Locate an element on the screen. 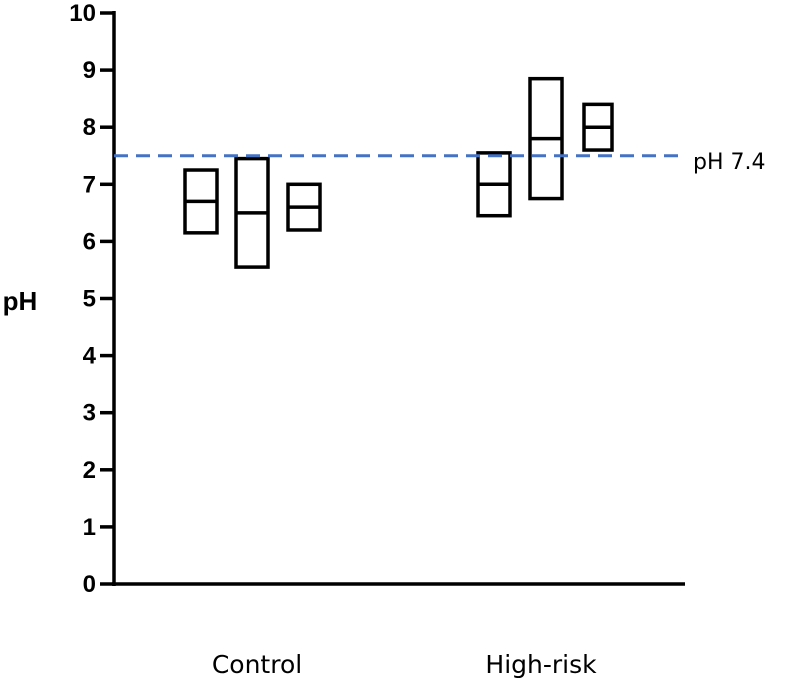 Image resolution: width=787 pixels, height=681 pixels. y-tick-label: 6 is located at coordinates (89, 241).